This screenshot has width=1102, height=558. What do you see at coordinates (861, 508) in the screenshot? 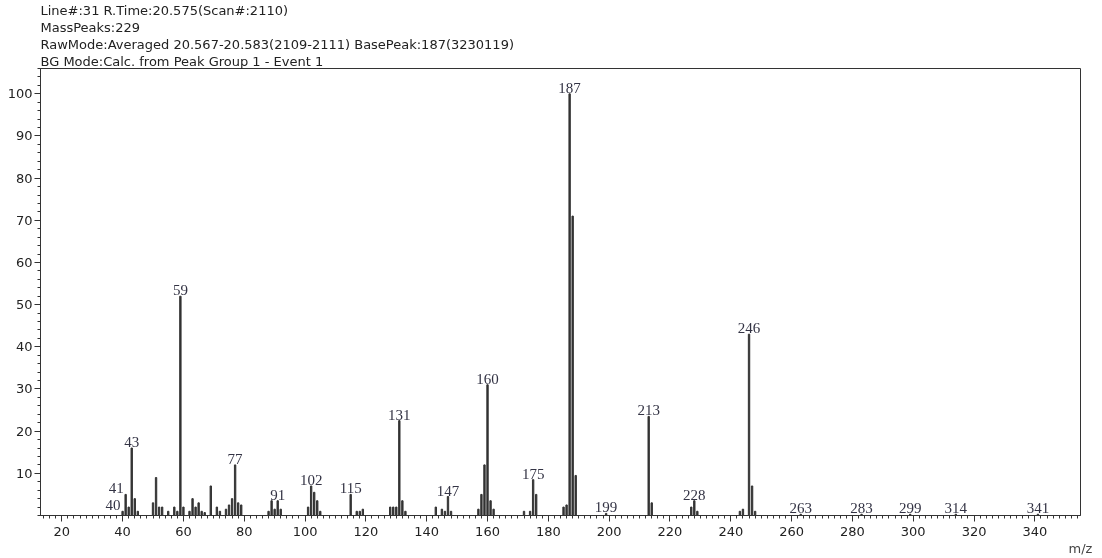
I see `annotation: 283` at bounding box center [861, 508].